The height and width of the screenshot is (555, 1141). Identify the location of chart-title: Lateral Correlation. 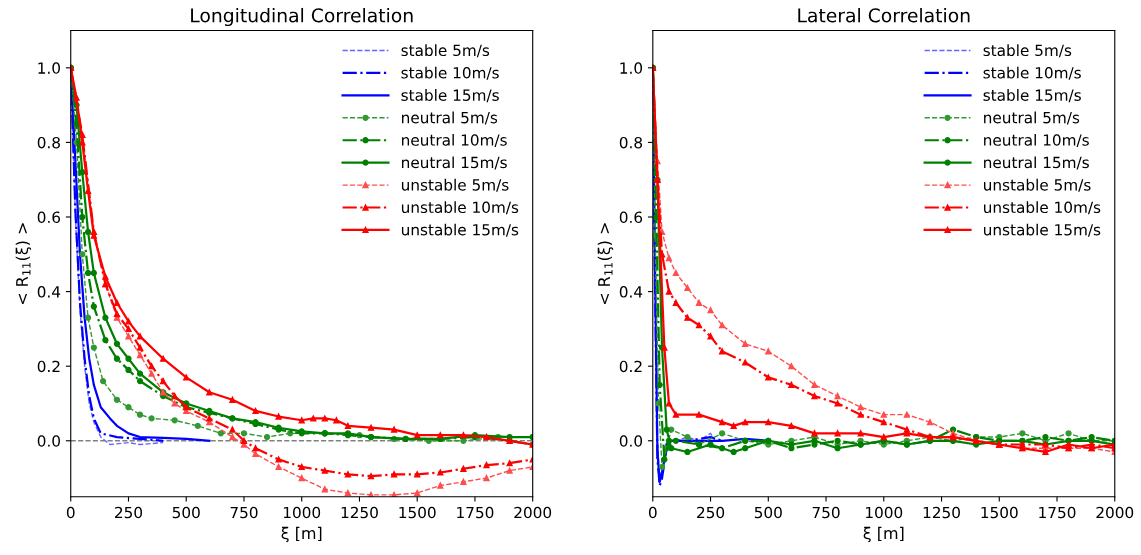
(884, 15).